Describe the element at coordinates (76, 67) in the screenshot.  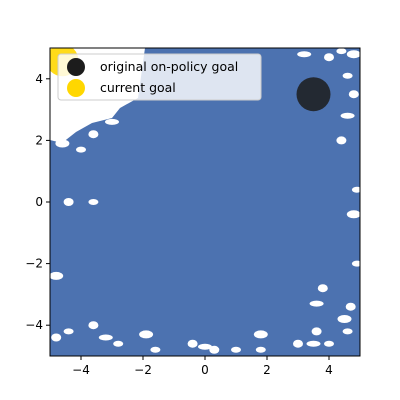
I see `legend-marker-original-goal` at that location.